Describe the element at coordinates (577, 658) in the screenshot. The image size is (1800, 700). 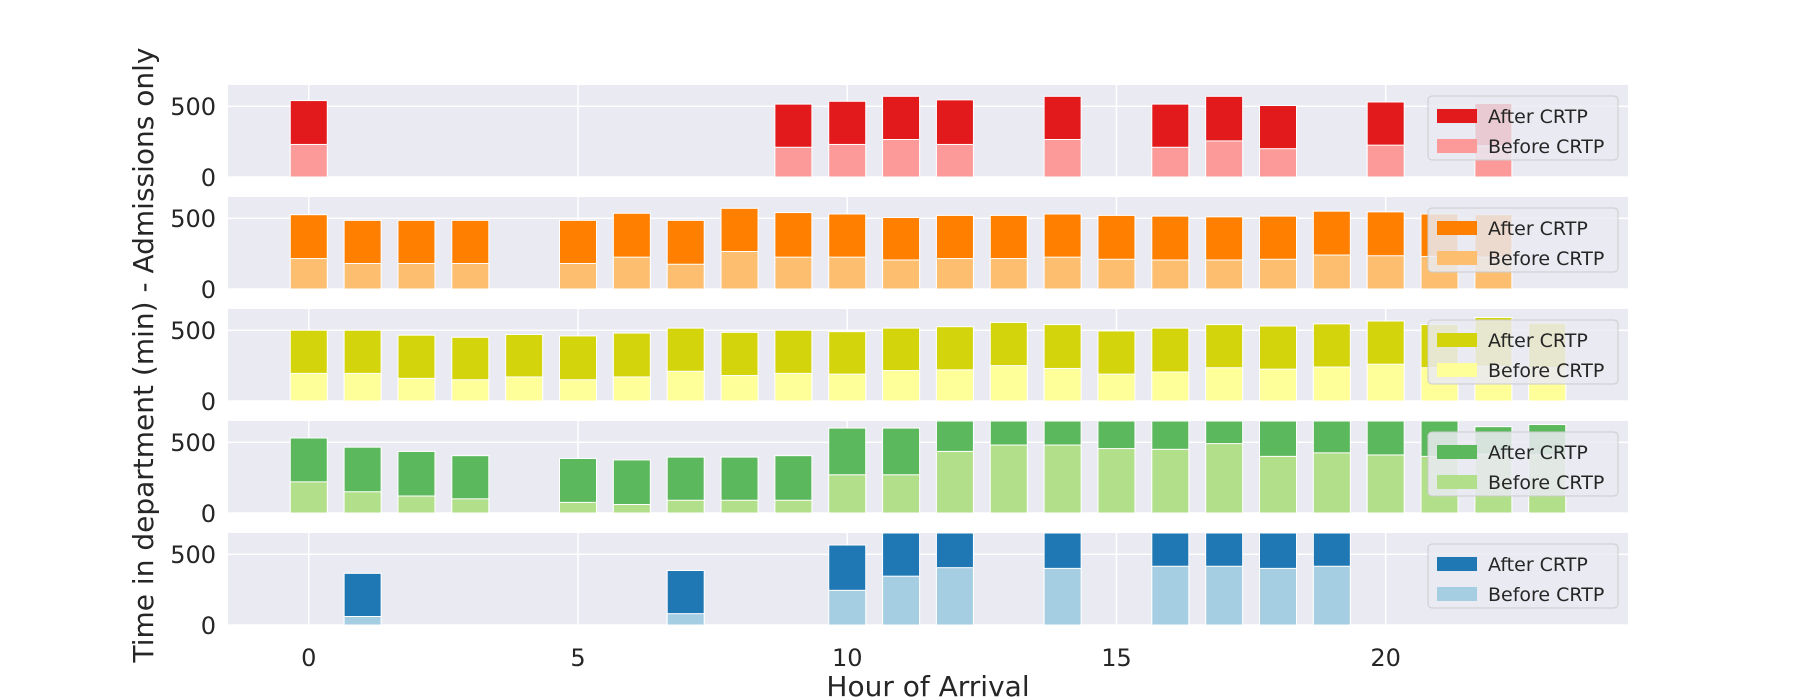
I see `x-tick-label: 5` at that location.